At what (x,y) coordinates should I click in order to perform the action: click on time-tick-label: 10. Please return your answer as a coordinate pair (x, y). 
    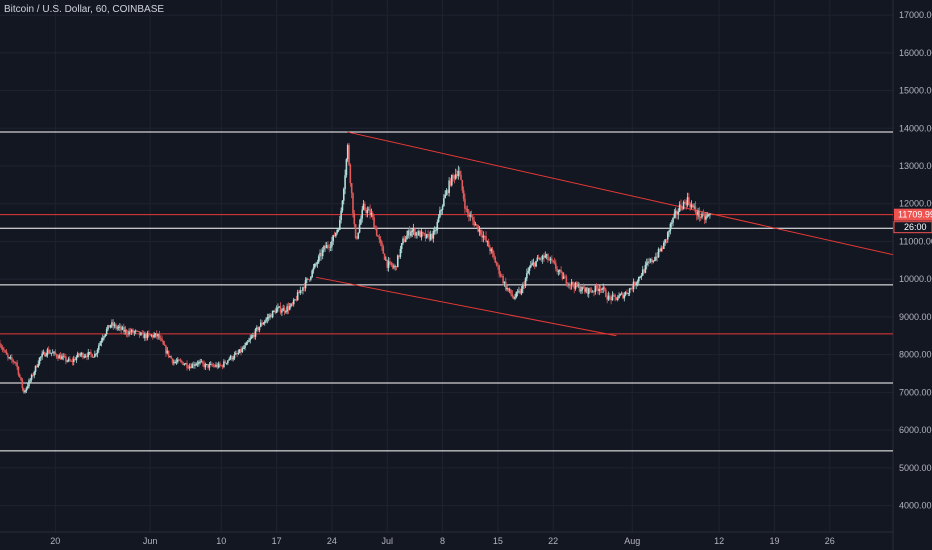
    Looking at the image, I should click on (221, 541).